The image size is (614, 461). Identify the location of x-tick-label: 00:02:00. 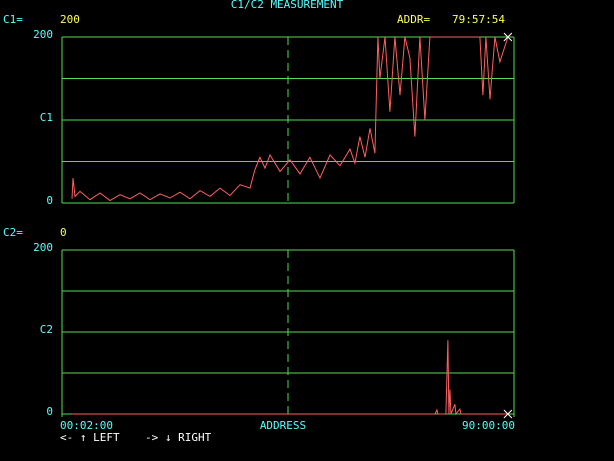
(86, 425).